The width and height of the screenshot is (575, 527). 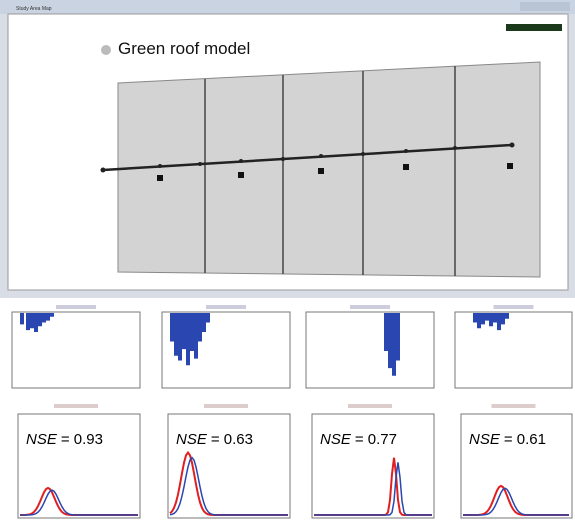 I want to click on nse-value: = 0.61, so click(x=525, y=439).